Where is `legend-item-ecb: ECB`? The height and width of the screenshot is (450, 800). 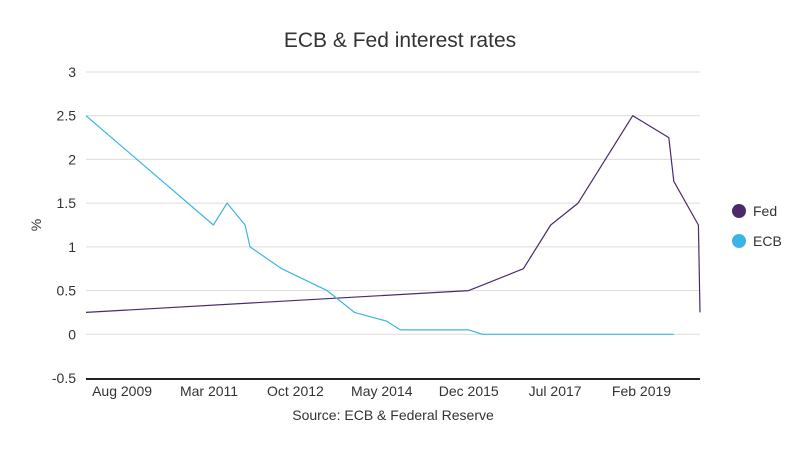
legend-item-ecb: ECB is located at coordinates (757, 241).